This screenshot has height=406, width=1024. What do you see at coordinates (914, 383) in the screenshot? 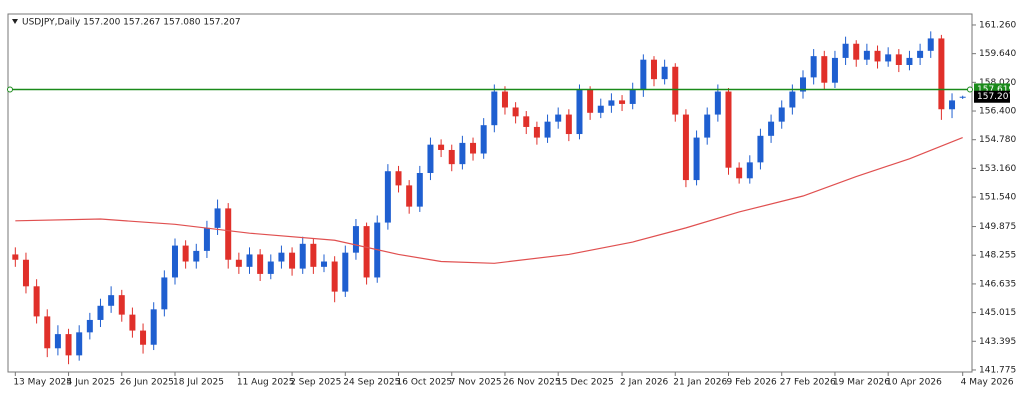
I see `x-tick-label: 10 Apr 2026` at bounding box center [914, 383].